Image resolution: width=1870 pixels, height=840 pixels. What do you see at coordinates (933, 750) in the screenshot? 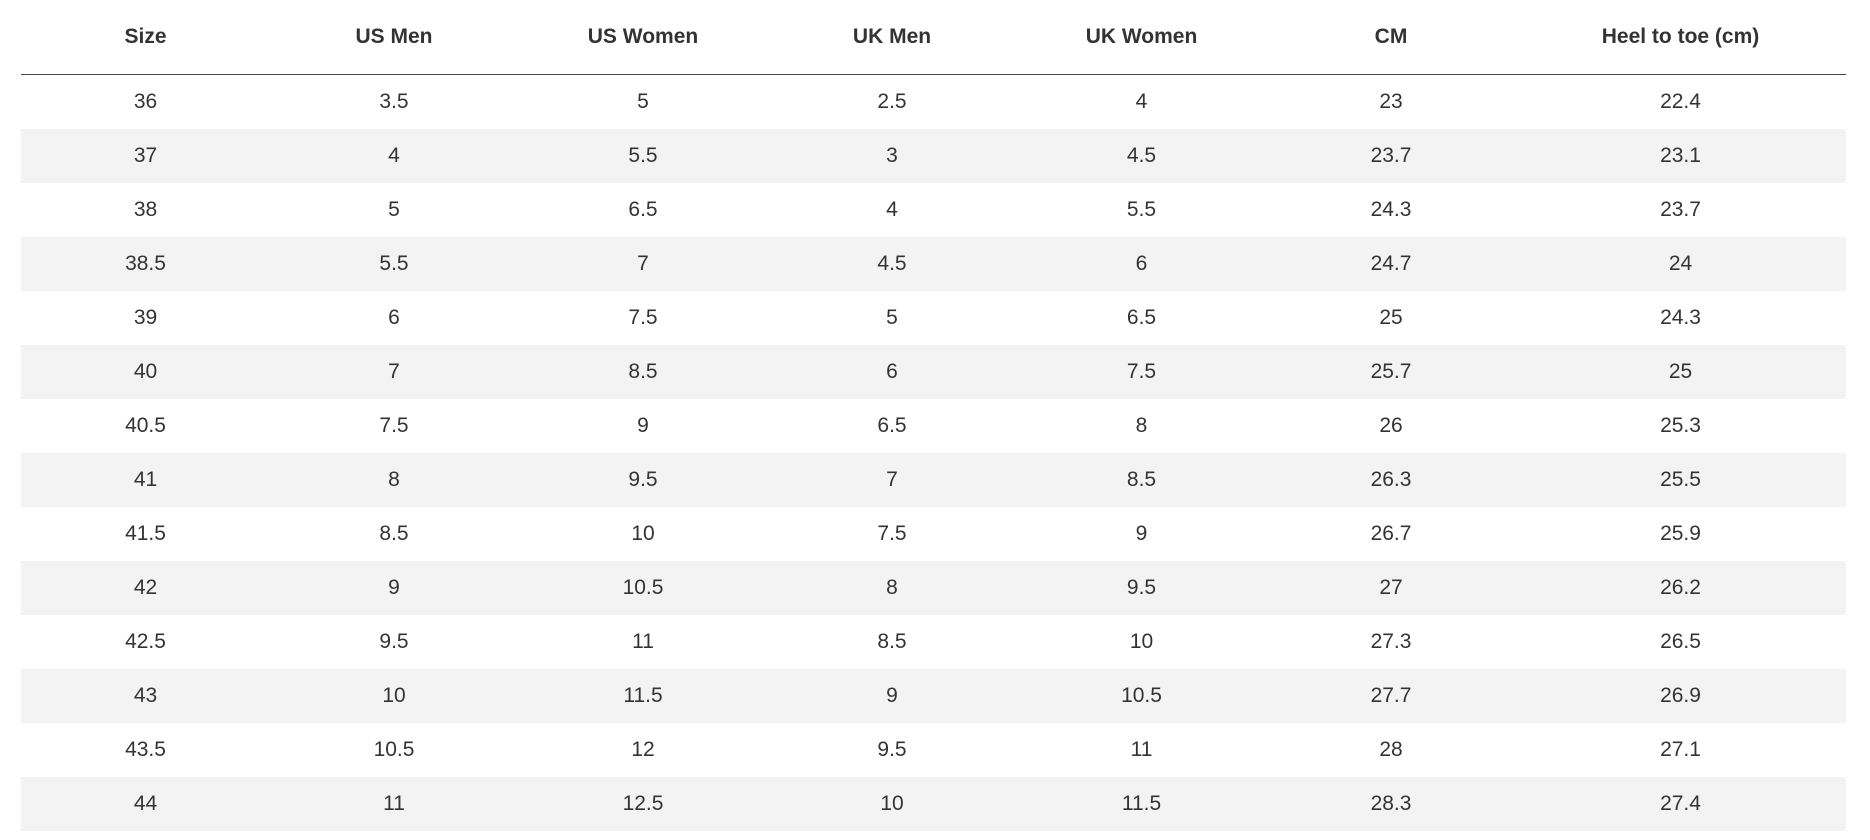
I see `table-row: 43.5 10.5 12 9.5 11 28 27.1` at bounding box center [933, 750].